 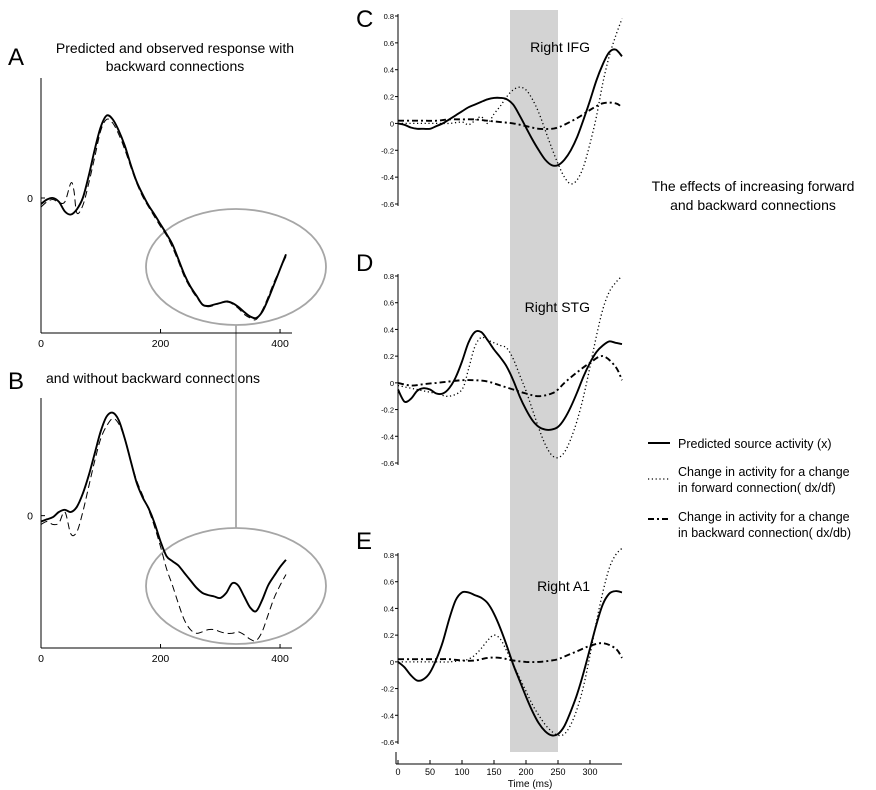 What do you see at coordinates (30, 517) in the screenshot?
I see `y-tick-label-b: 0` at bounding box center [30, 517].